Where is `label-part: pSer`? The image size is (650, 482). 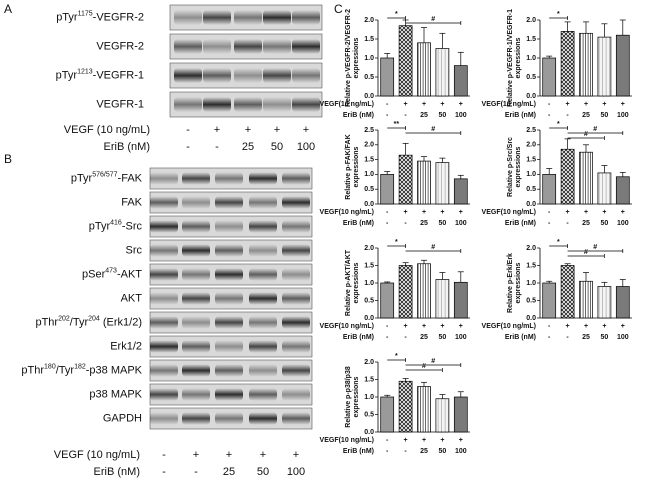
label-part: pSer is located at coordinates (94, 274).